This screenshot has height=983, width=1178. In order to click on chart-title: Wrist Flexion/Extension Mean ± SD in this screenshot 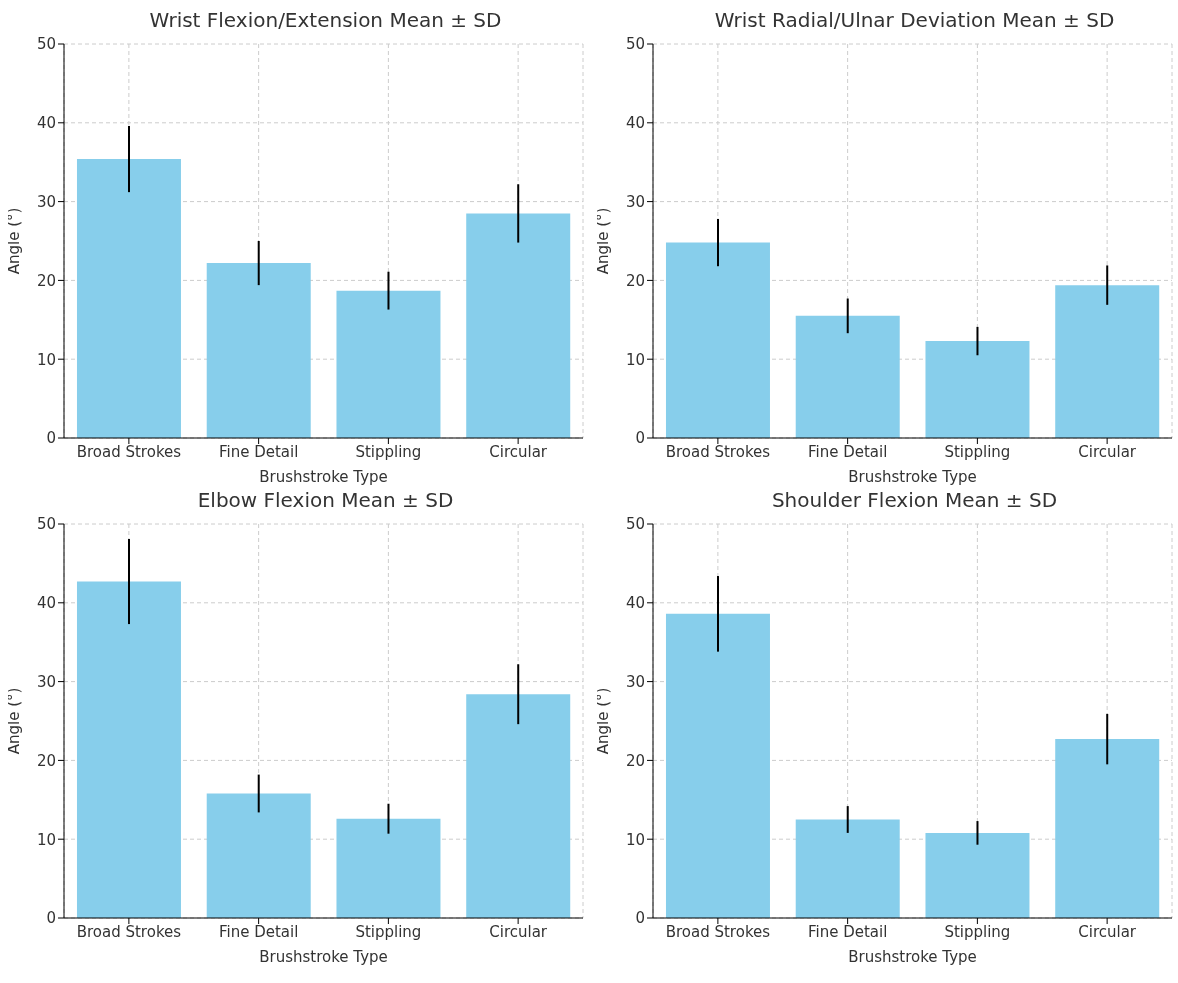, I will do `click(325, 21)`.